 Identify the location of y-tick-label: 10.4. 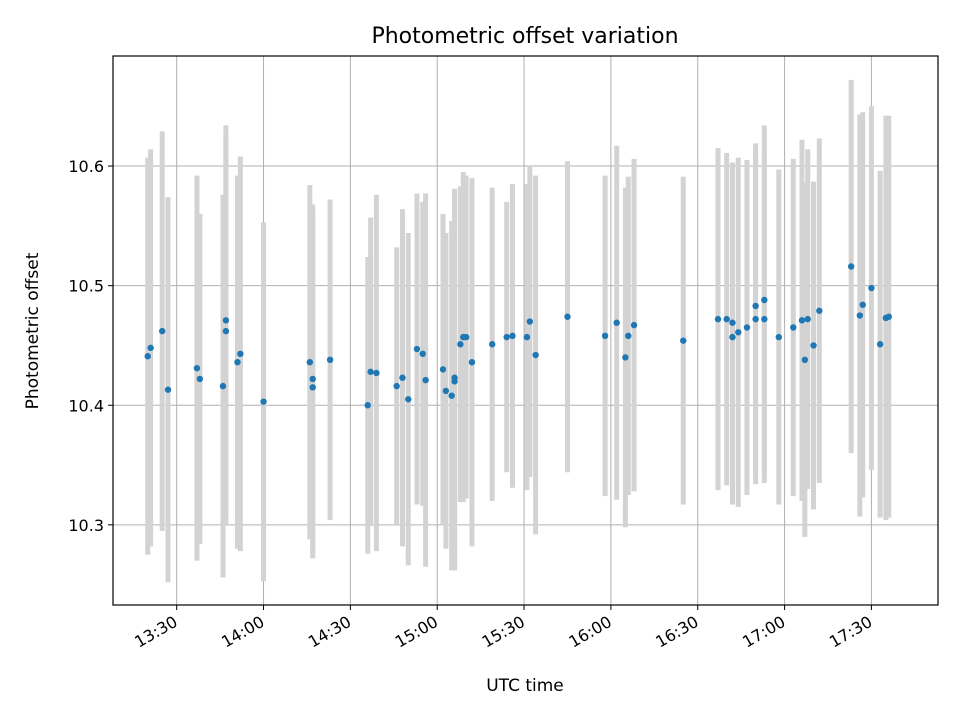
(86, 405).